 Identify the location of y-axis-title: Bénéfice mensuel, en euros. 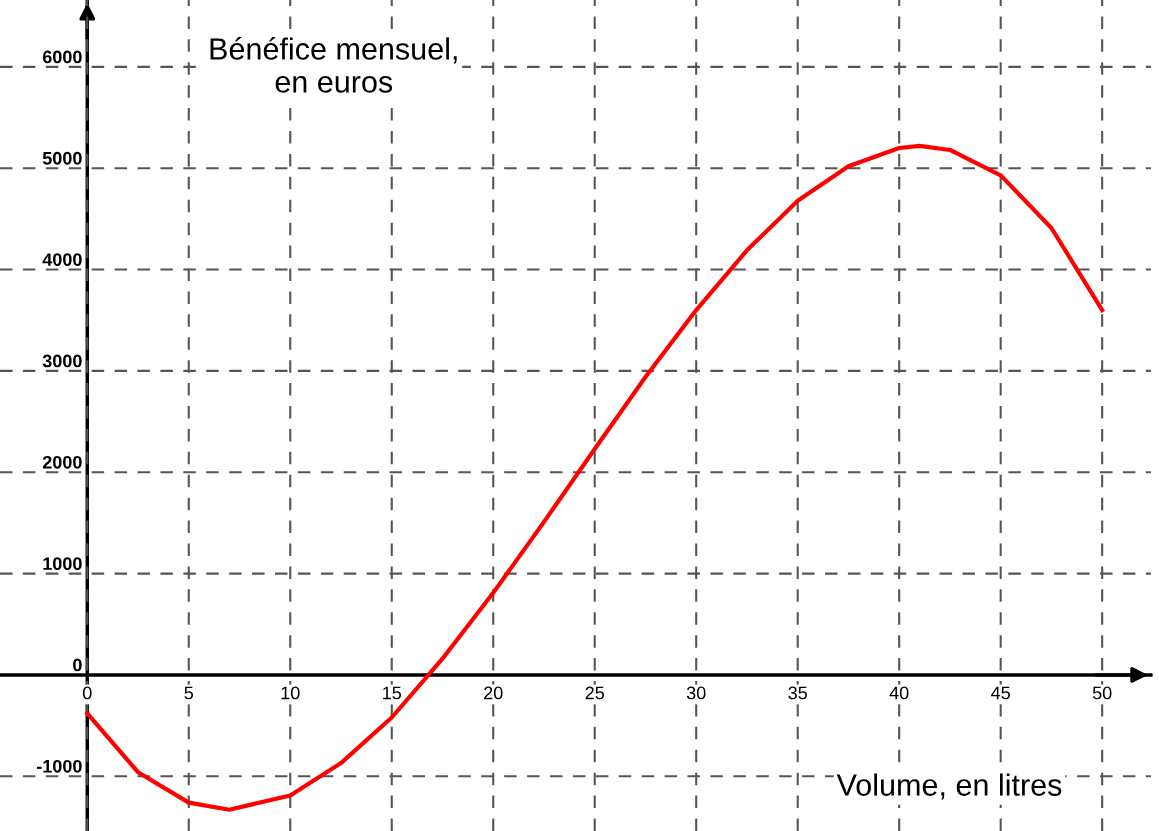
(333, 65).